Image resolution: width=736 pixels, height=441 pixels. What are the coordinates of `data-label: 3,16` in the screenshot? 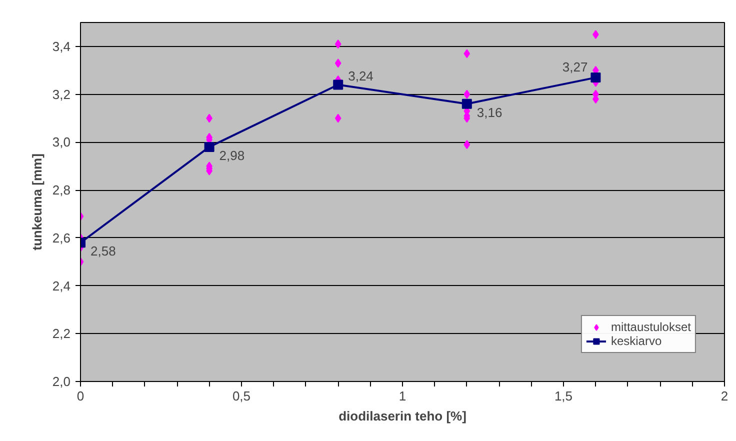 It's located at (489, 112).